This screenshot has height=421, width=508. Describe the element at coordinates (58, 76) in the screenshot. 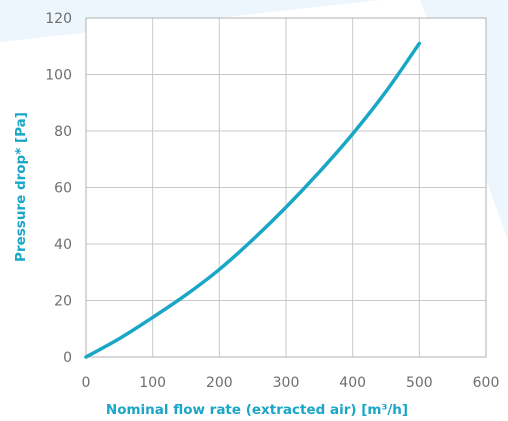

I see `y-tick-label: 100` at that location.